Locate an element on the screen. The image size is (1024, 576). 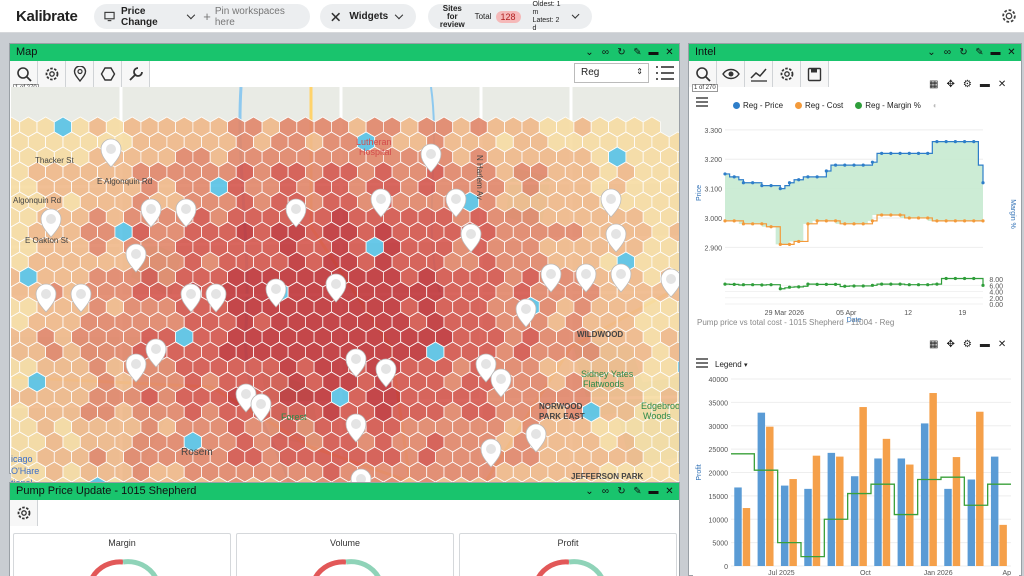
save-button is located at coordinates (815, 74).